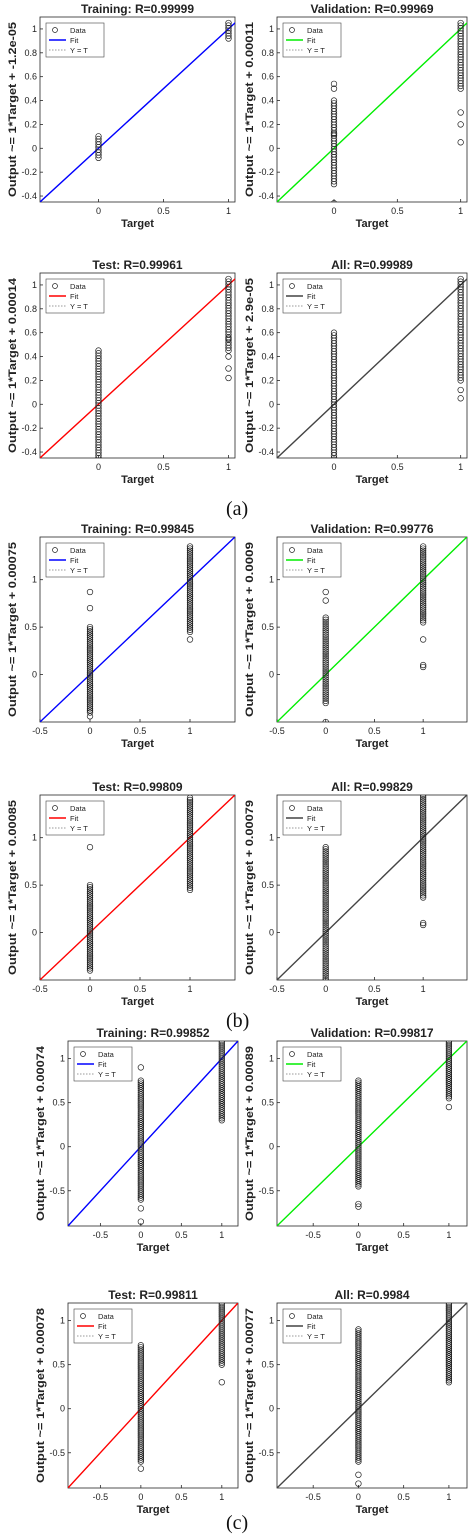  Describe the element at coordinates (137, 787) in the screenshot. I see `plot-title: Test: R=0.99809` at that location.